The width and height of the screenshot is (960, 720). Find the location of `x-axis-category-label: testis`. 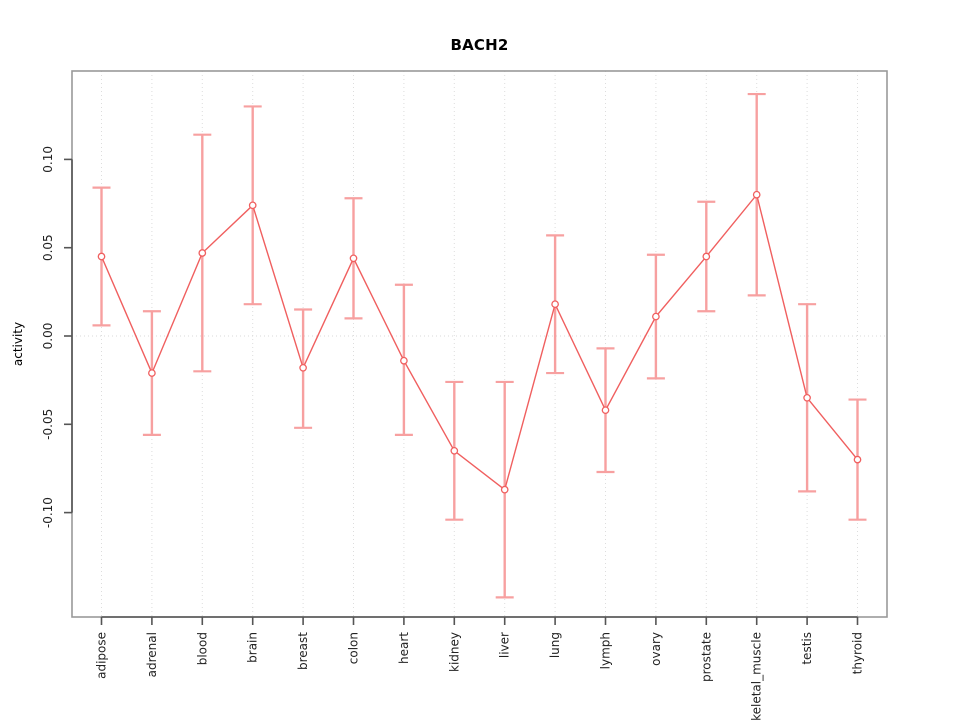

x-axis-category-label: testis is located at coordinates (807, 648).